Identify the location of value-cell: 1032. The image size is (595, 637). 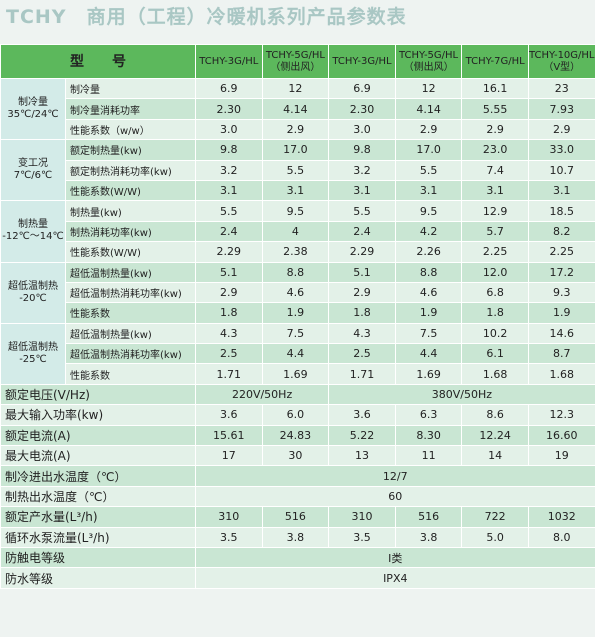
(561, 517).